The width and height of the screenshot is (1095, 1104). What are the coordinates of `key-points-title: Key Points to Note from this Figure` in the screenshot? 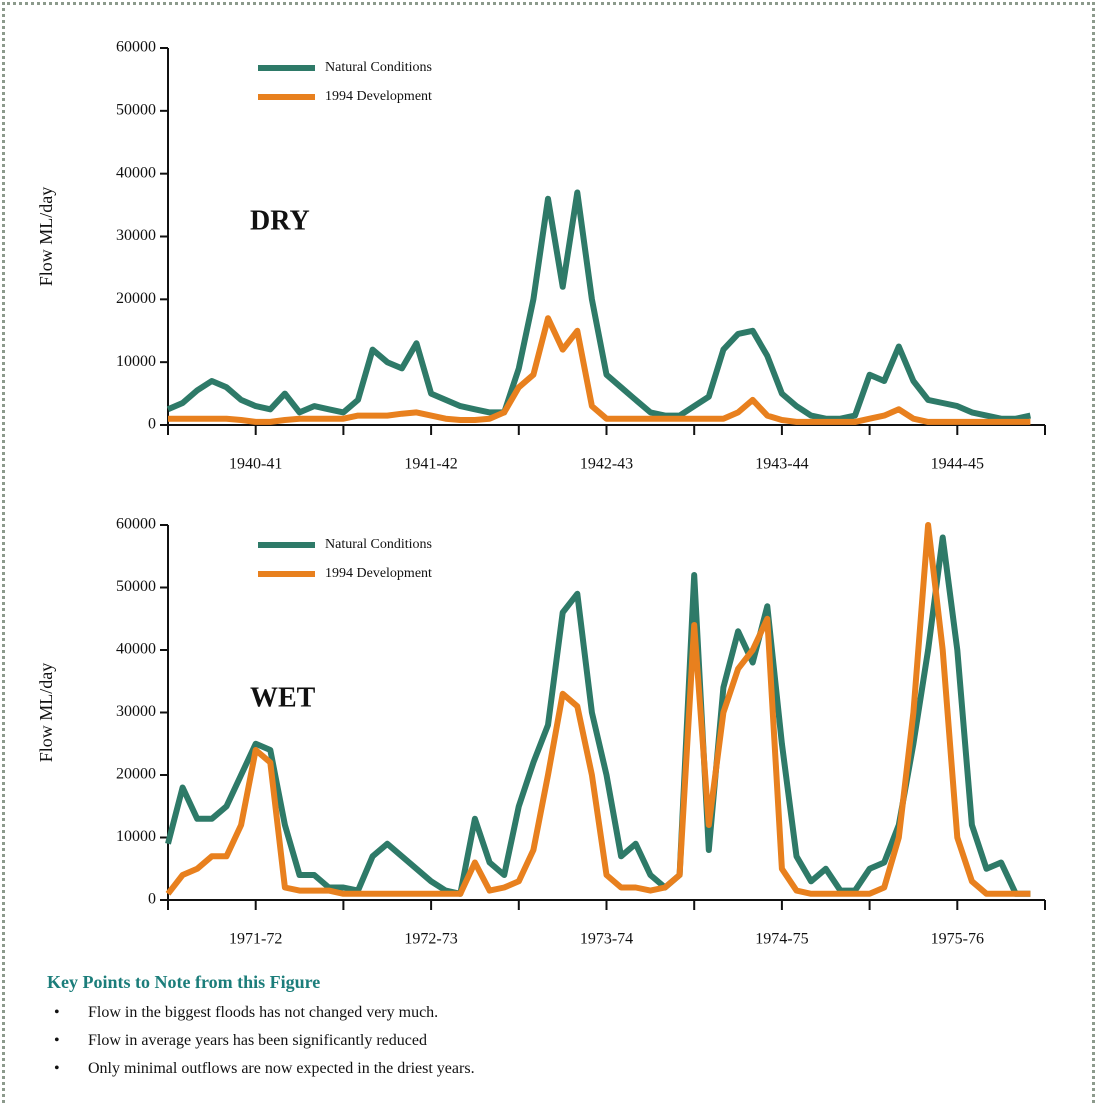 It's located at (184, 982).